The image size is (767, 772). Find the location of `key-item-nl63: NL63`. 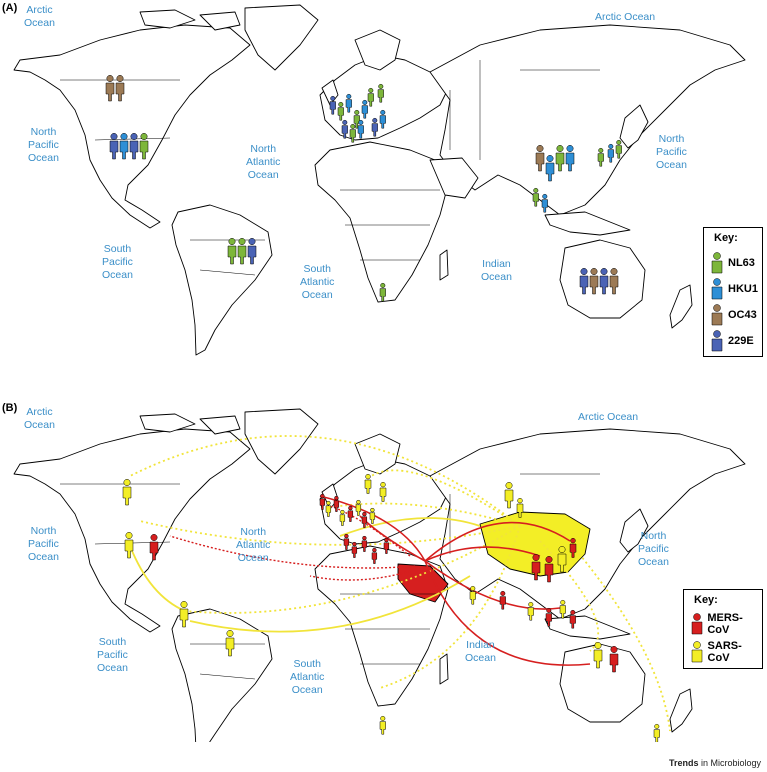

key-item-nl63: NL63 is located at coordinates (732, 263).